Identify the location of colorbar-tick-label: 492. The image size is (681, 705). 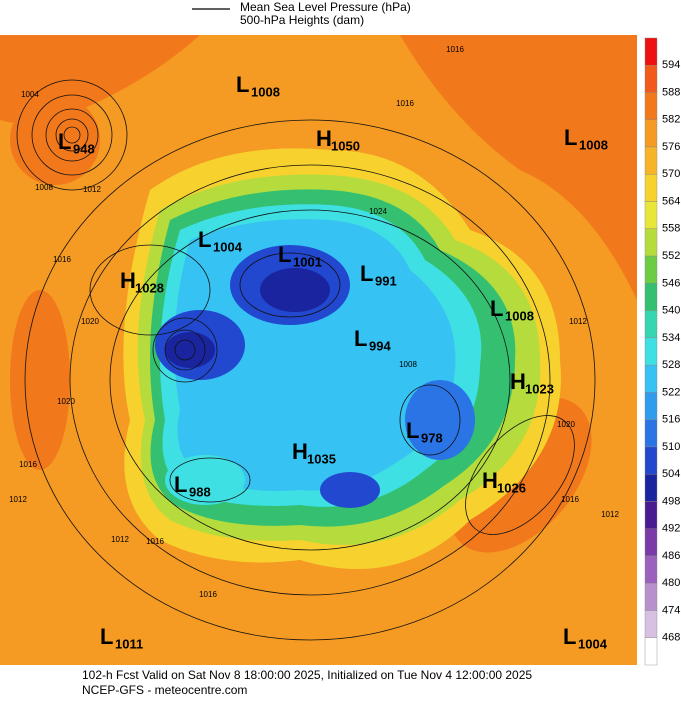
(671, 529).